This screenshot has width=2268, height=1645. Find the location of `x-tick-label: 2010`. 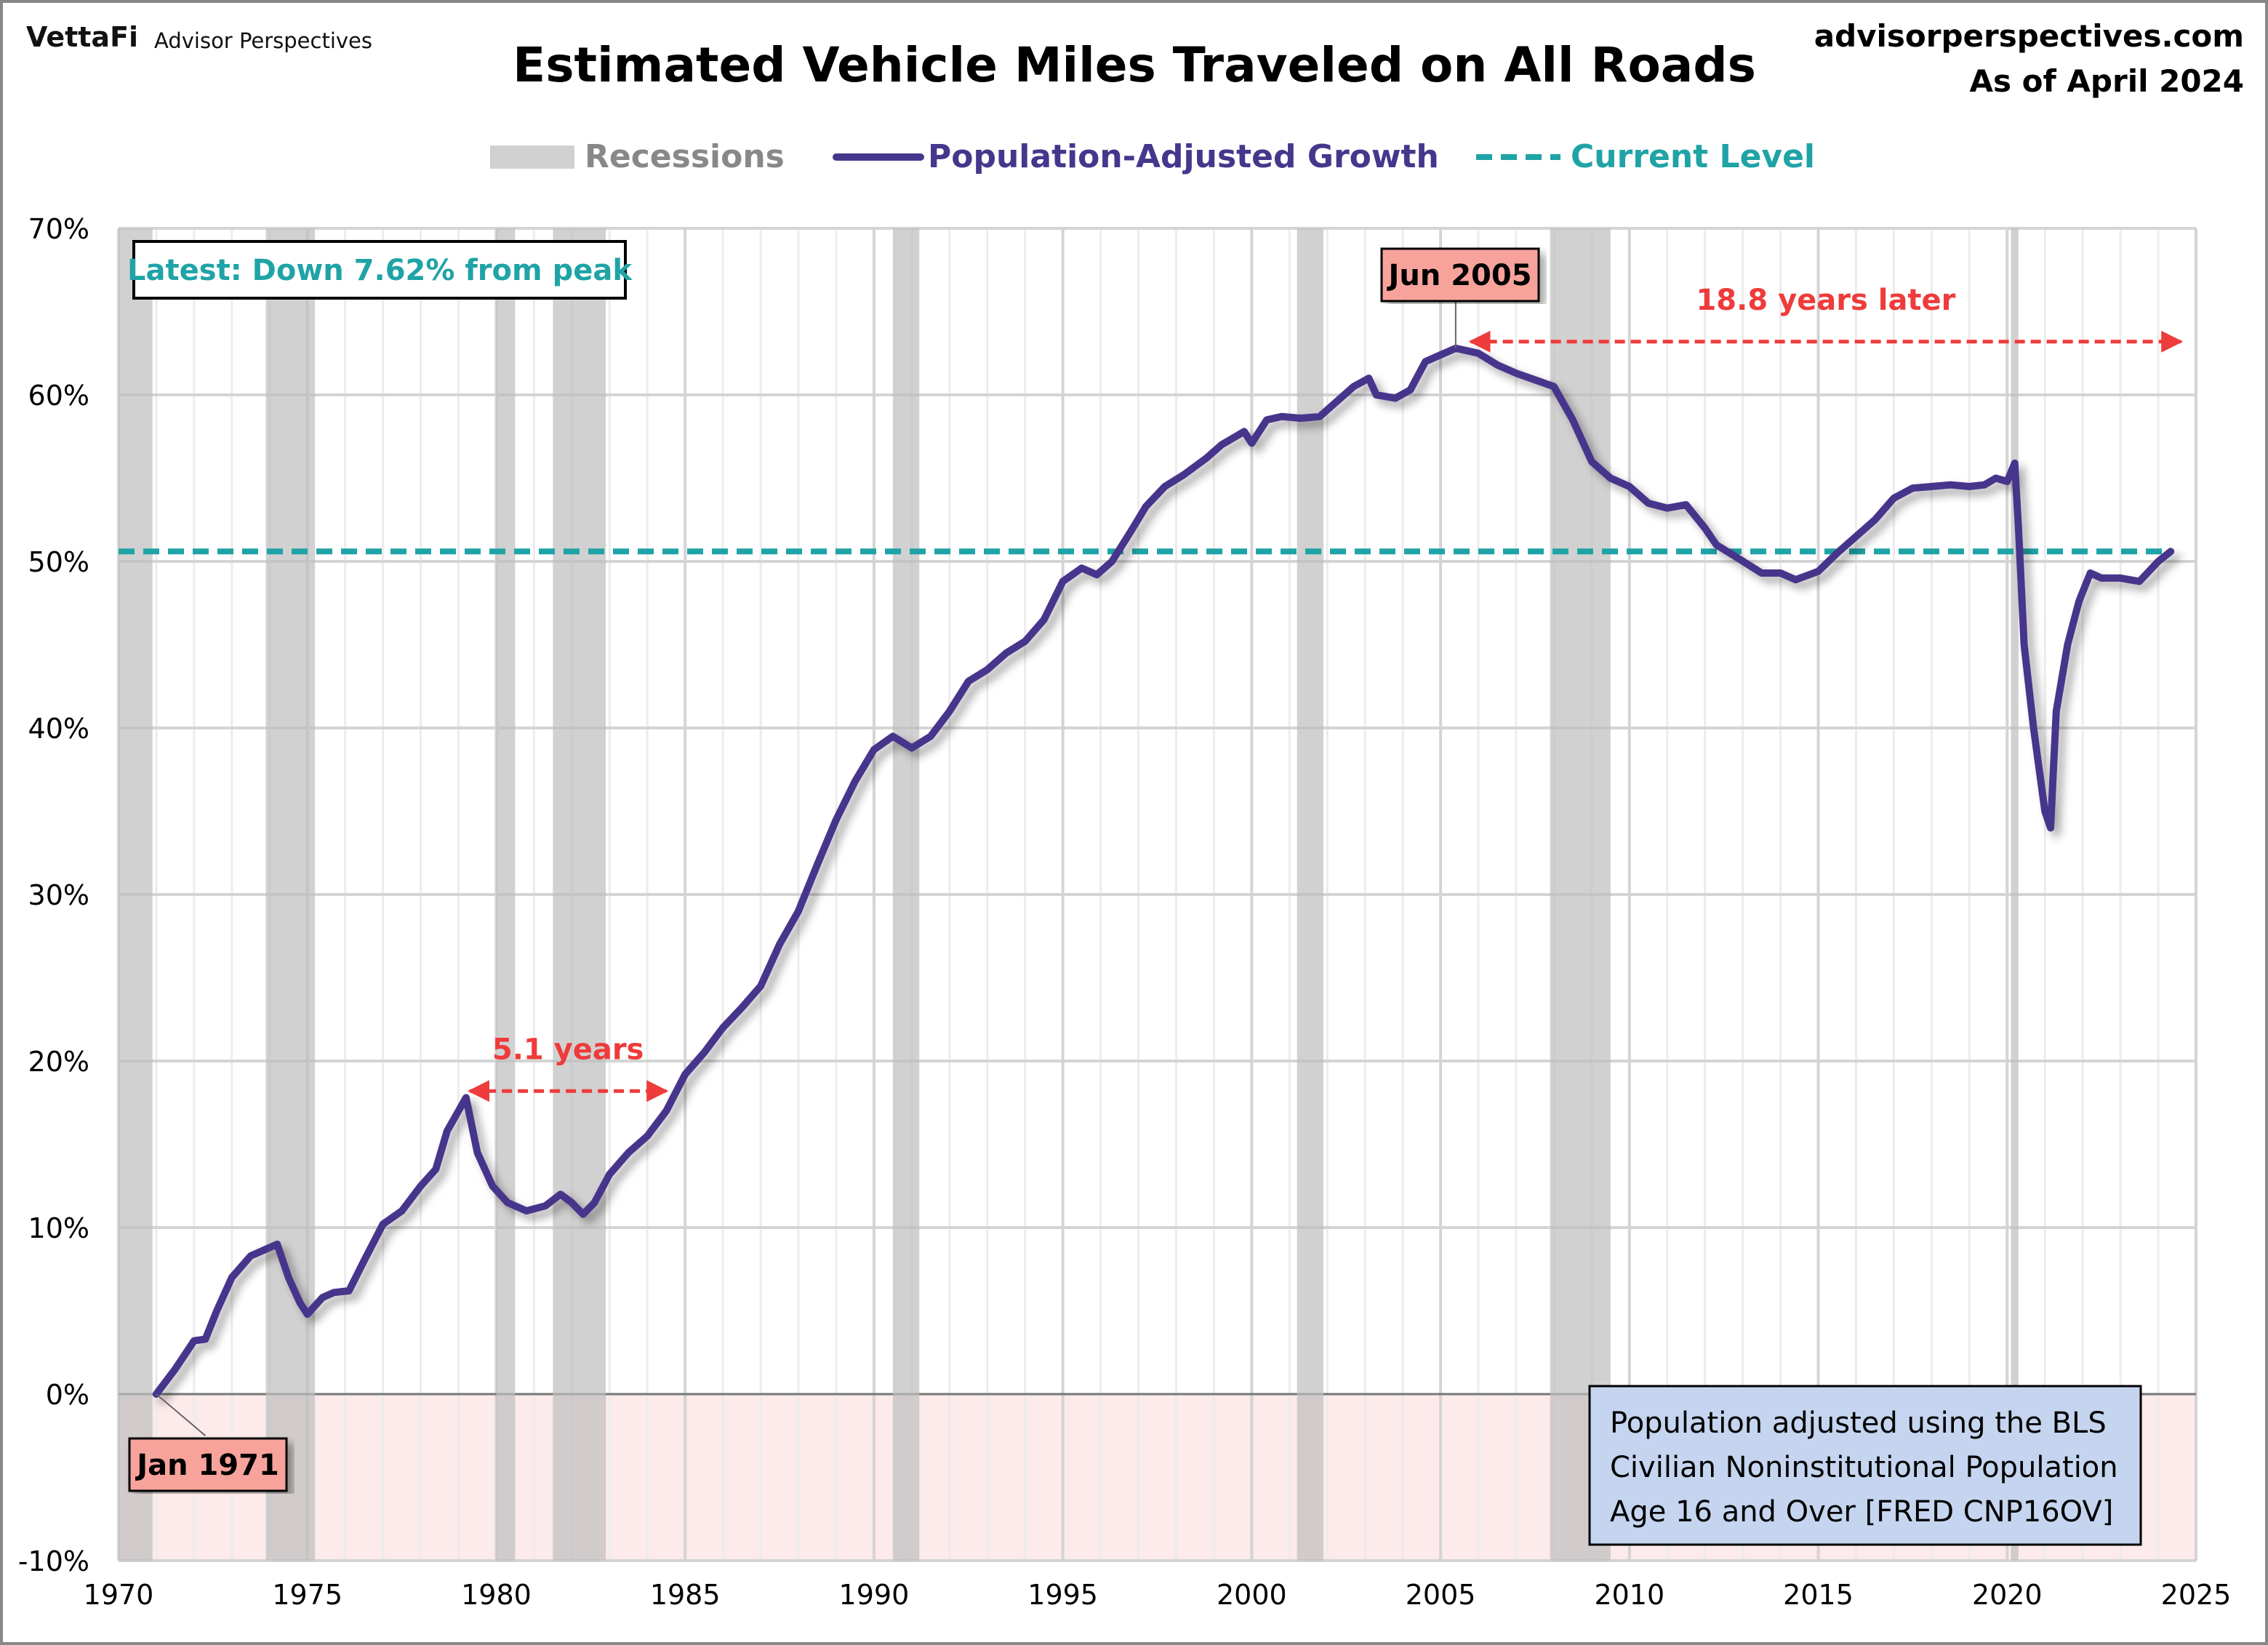

x-tick-label: 2010 is located at coordinates (1629, 1595).